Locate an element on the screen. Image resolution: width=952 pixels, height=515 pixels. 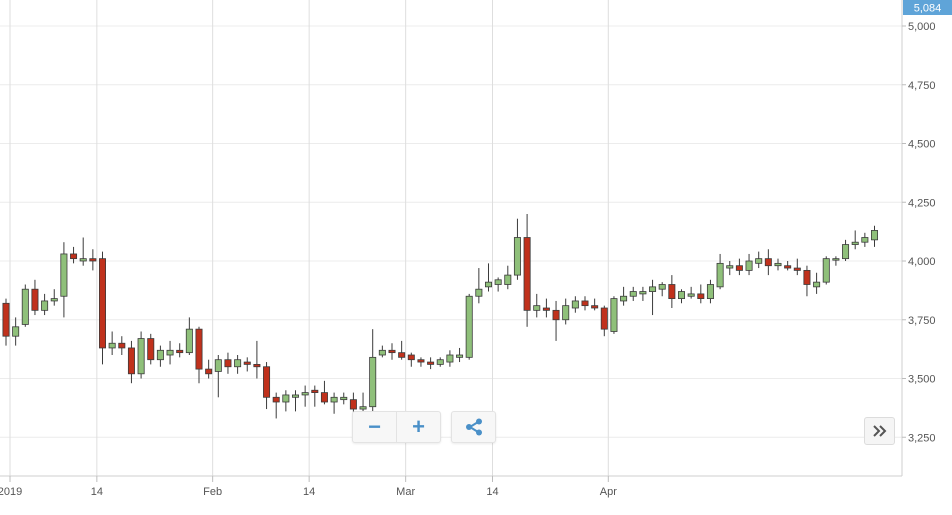
share-icon is located at coordinates (473, 427).